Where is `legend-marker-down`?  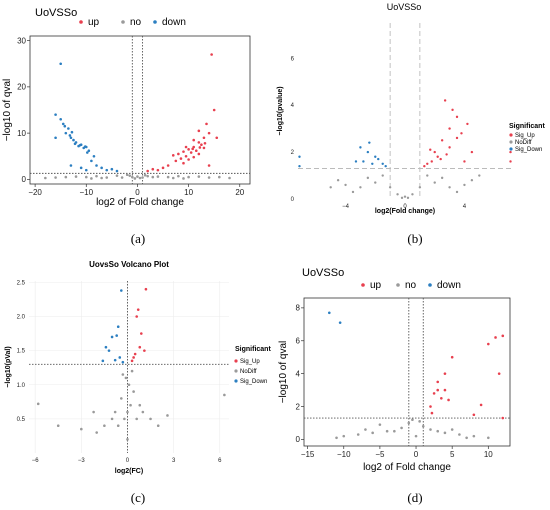 legend-marker-down is located at coordinates (430, 285).